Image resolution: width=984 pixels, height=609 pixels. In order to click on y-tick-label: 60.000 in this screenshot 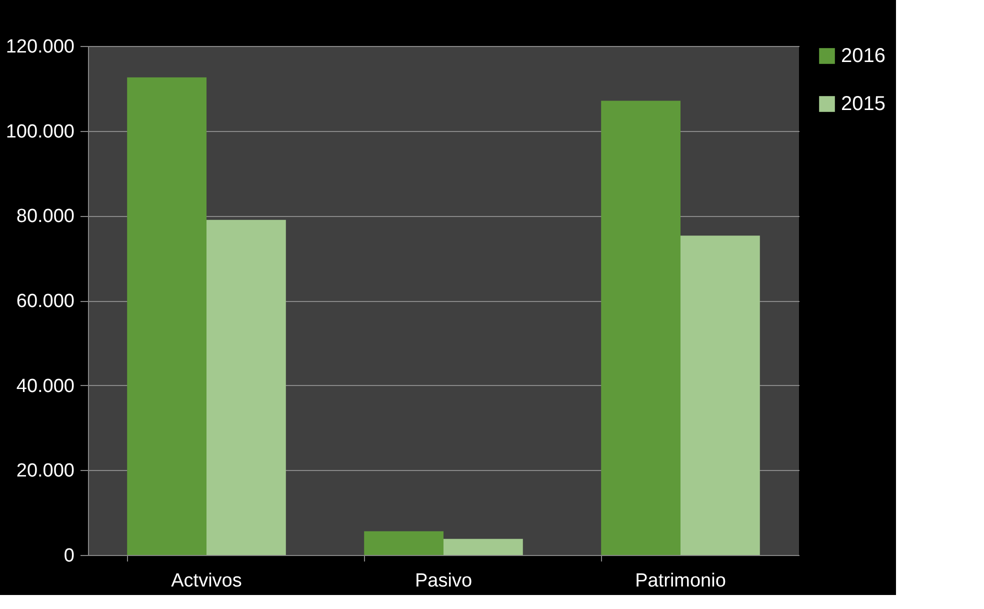, I will do `click(45, 301)`.